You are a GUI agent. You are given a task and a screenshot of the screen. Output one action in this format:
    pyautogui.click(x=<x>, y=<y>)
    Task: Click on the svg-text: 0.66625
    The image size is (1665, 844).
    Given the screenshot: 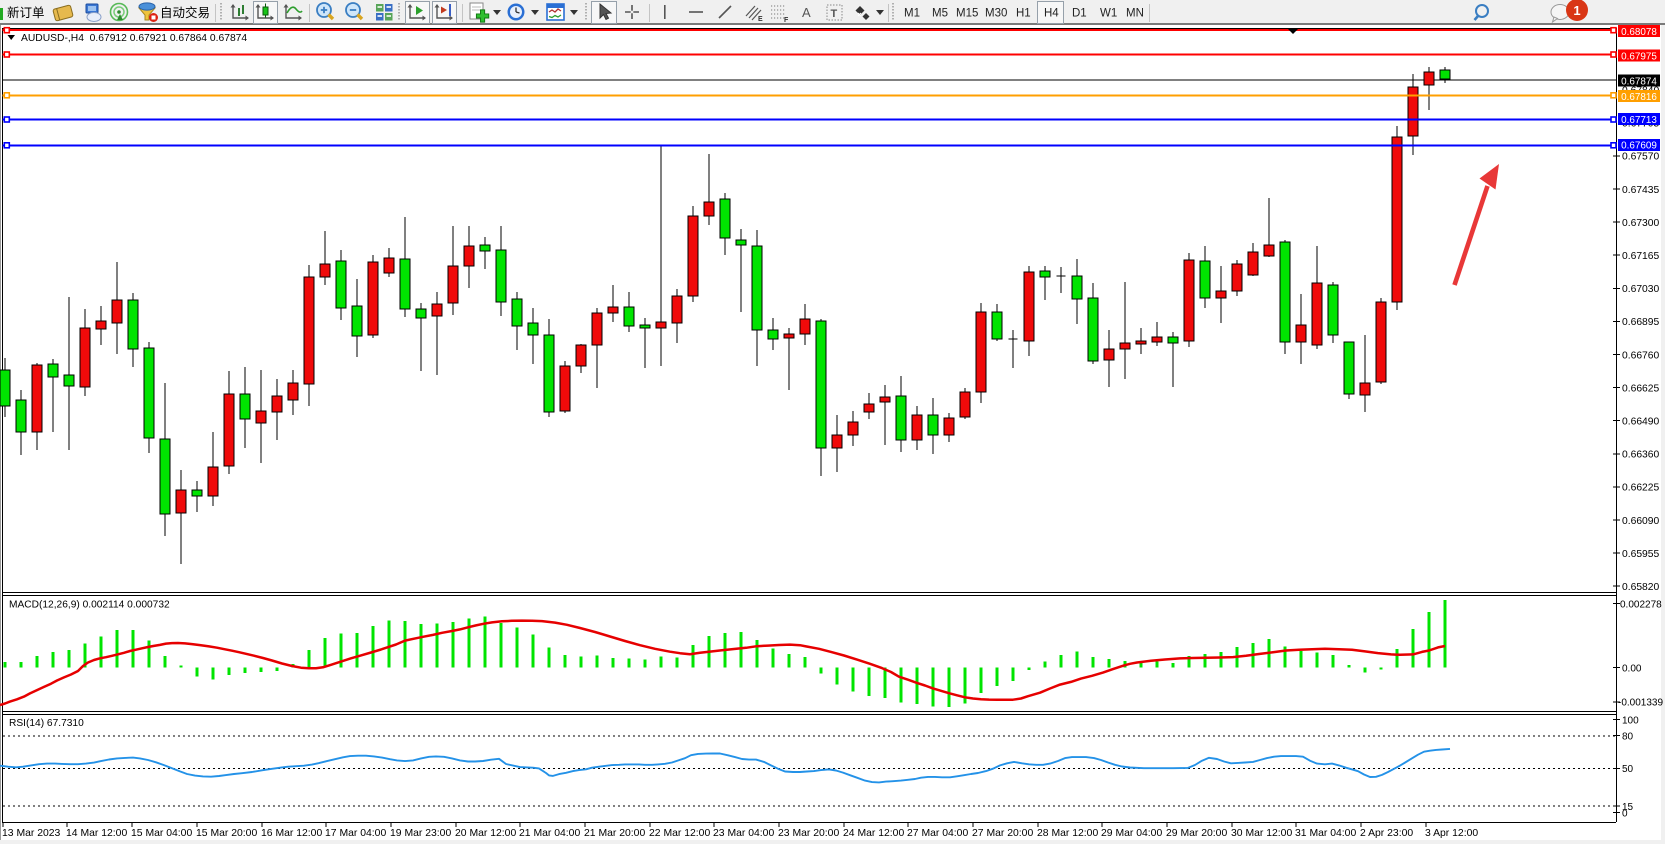 What is the action you would take?
    pyautogui.click(x=1640, y=388)
    